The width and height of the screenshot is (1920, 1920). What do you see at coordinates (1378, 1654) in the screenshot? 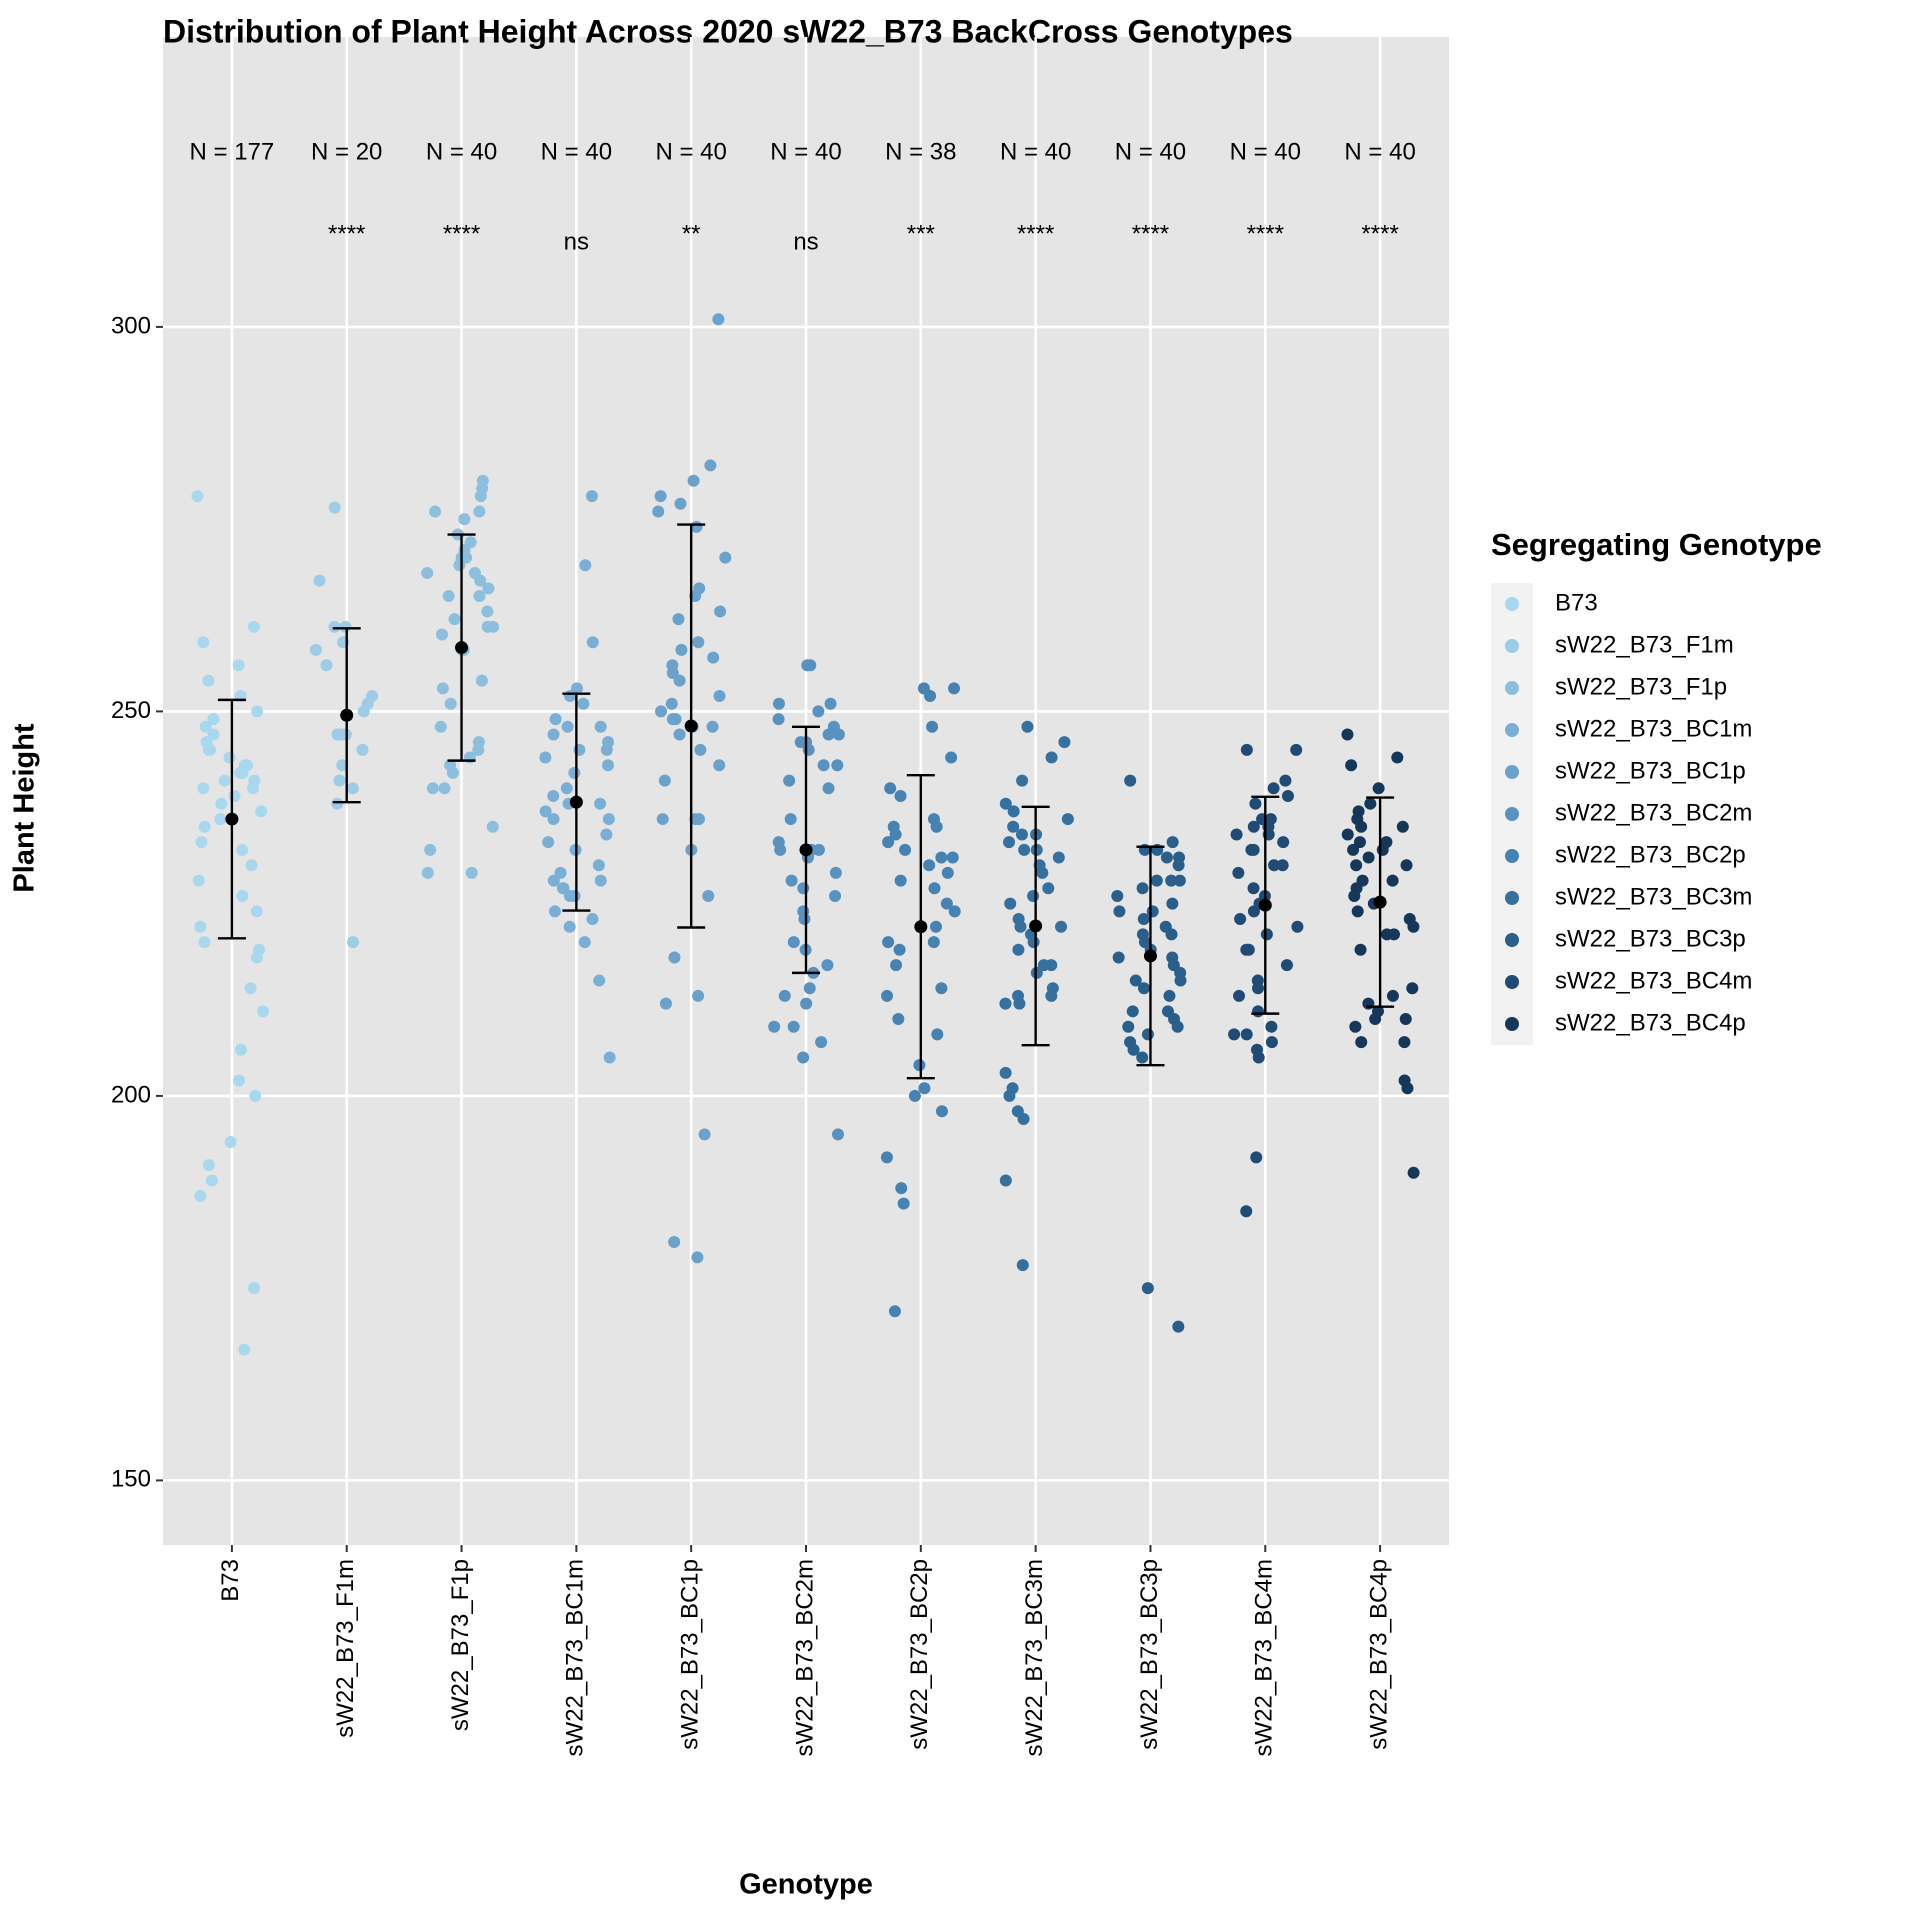
I see `x-tick-label: sW22_B73_BC4p` at bounding box center [1378, 1654].